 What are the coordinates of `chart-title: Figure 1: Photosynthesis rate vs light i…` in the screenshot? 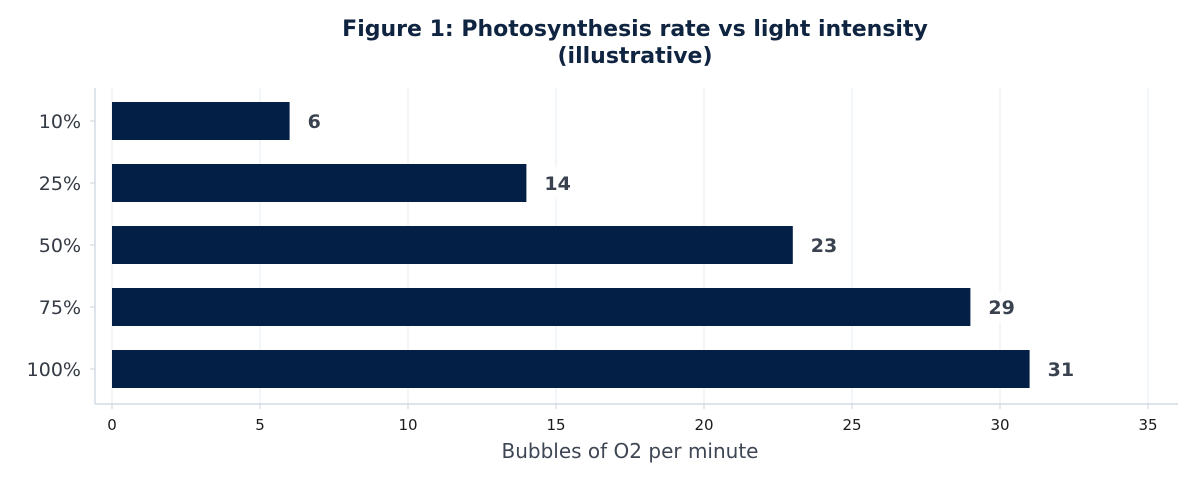 It's located at (598, 43).